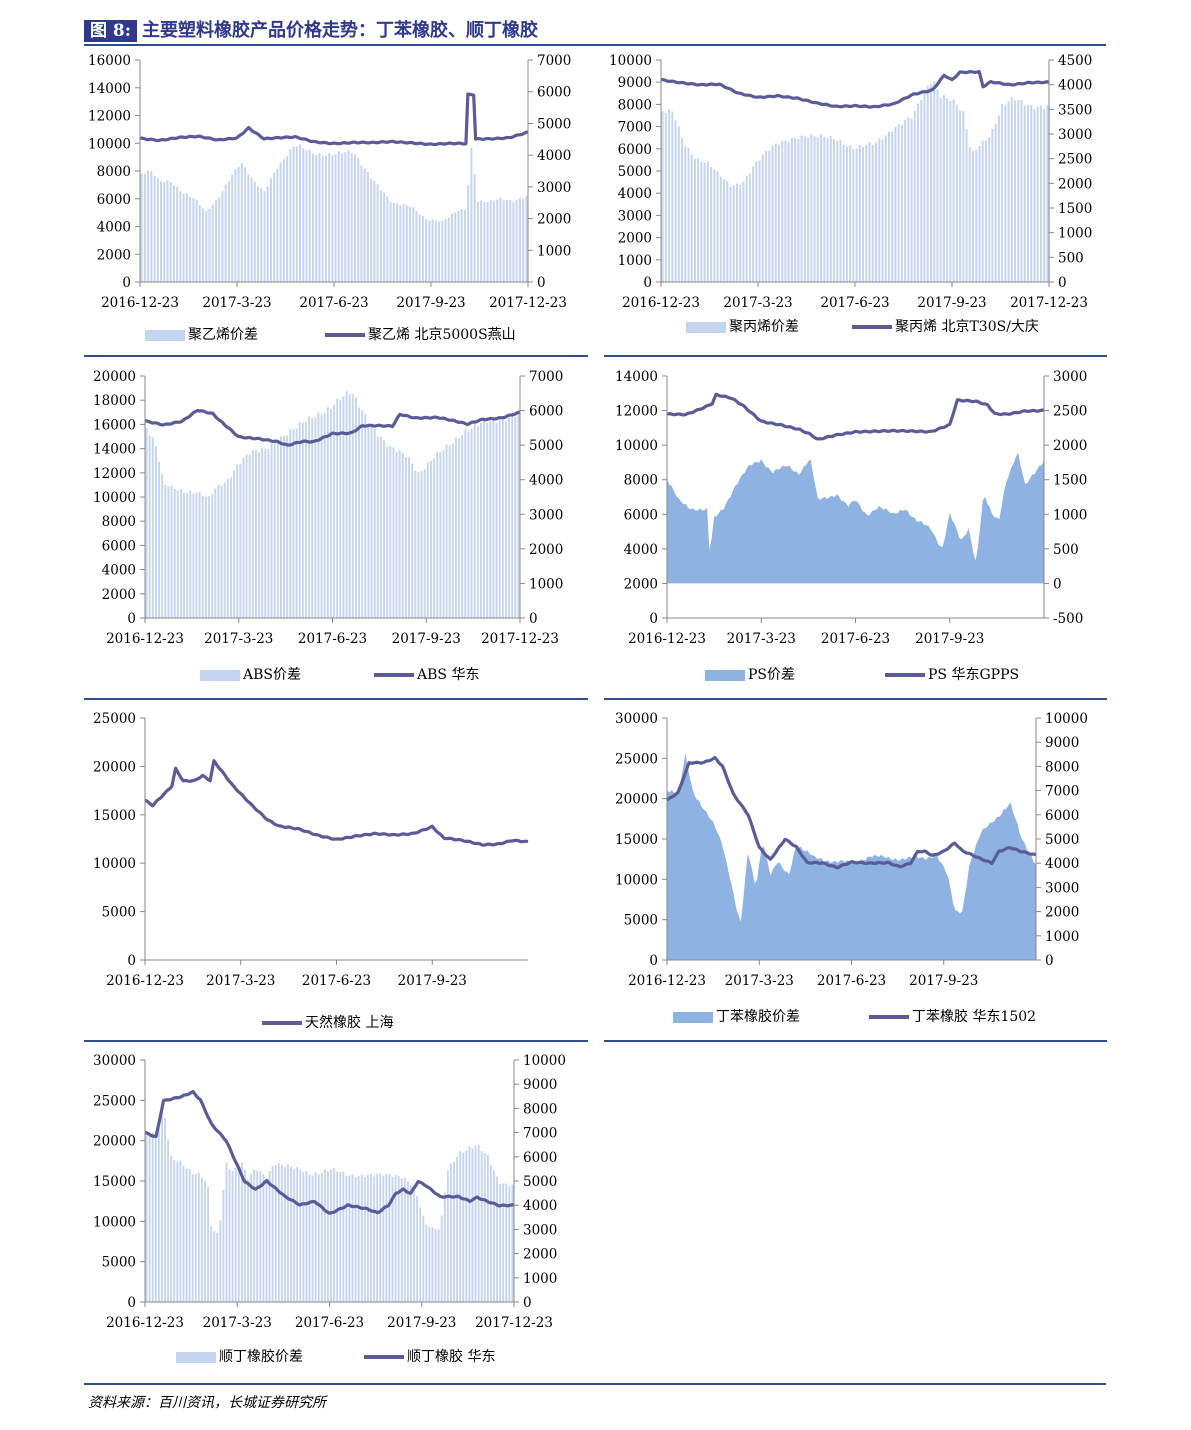  I want to click on y-tick-label-left: 10000, so click(630, 61).